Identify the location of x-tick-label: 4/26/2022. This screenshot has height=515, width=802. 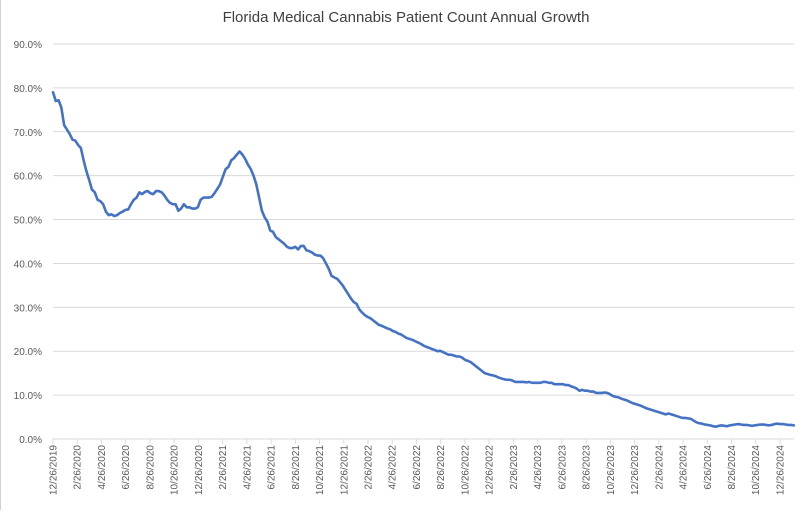
(393, 467).